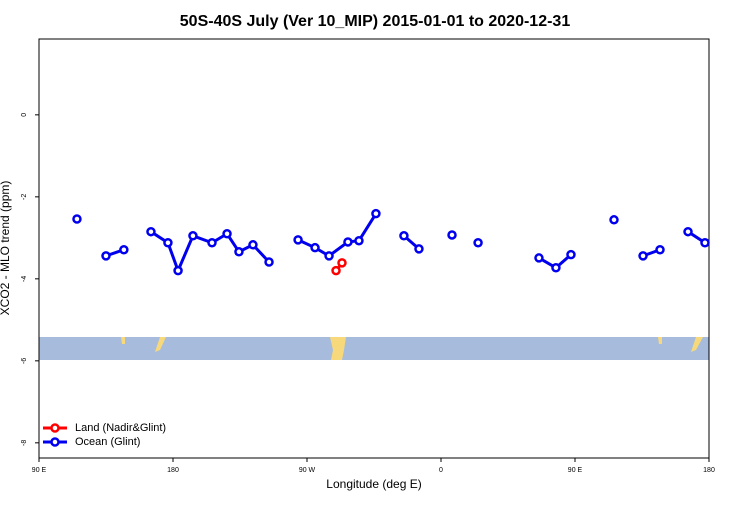 The image size is (750, 505). What do you see at coordinates (441, 470) in the screenshot?
I see `x-tick-label: 0` at bounding box center [441, 470].